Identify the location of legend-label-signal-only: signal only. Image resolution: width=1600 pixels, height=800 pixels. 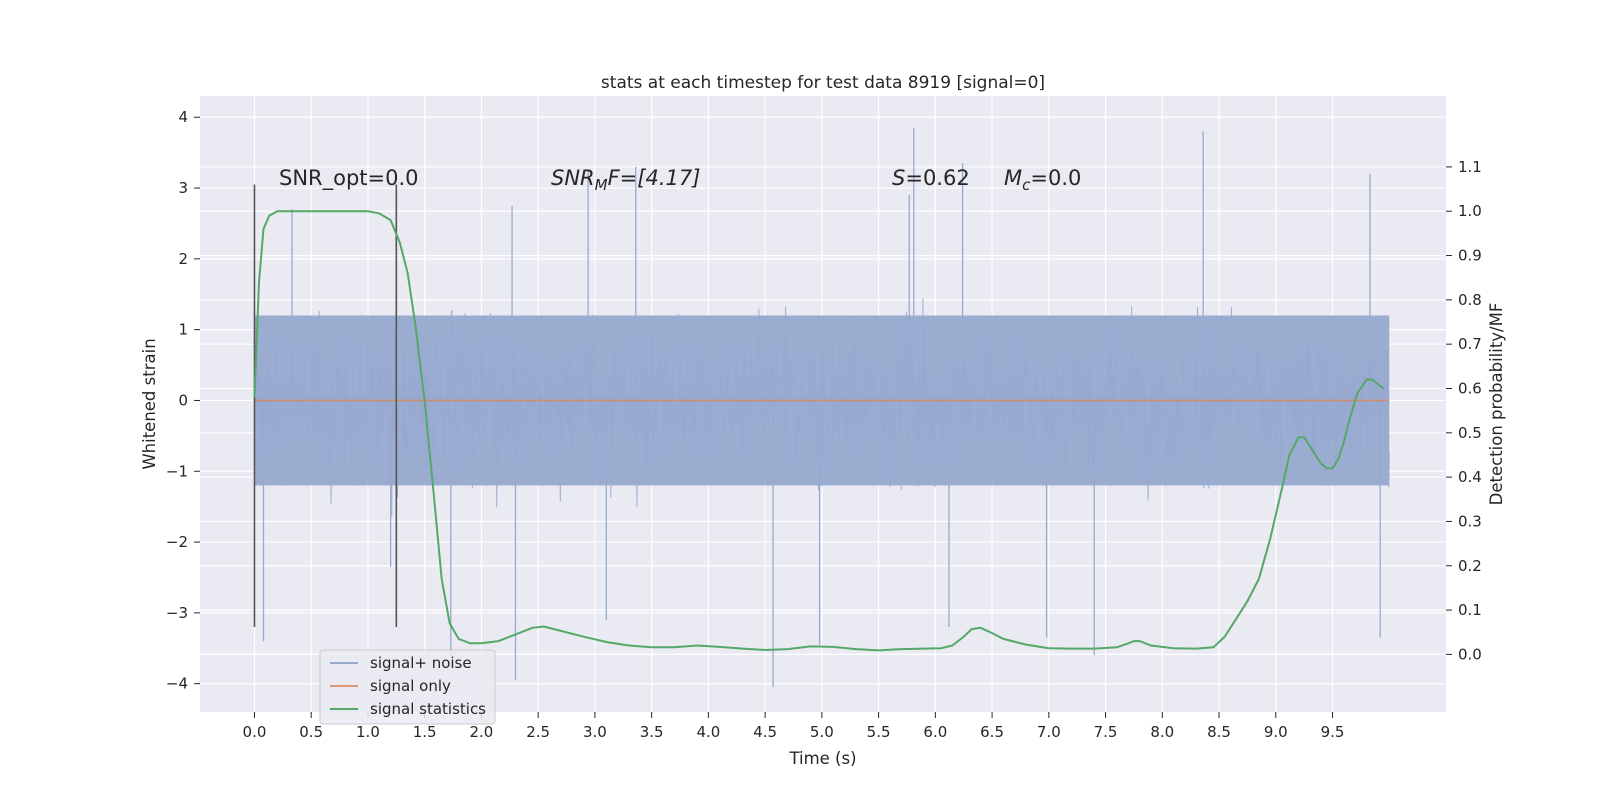
(410, 686).